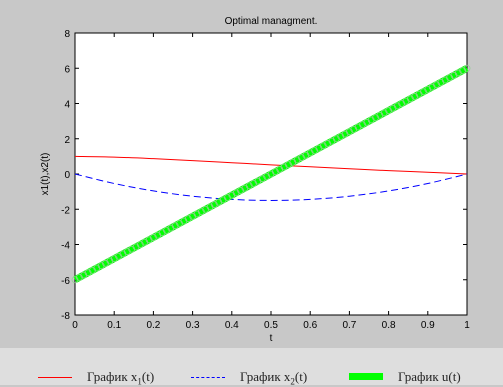 The image size is (503, 387). Describe the element at coordinates (65, 316) in the screenshot. I see `y-tick-label: -8` at that location.